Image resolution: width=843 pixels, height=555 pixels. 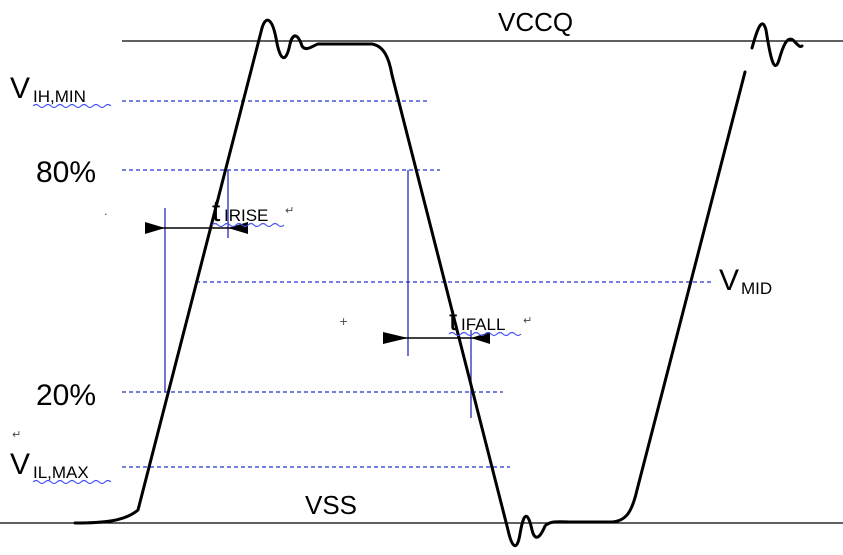 What do you see at coordinates (16, 434) in the screenshot?
I see `return-mark-vil: ↵` at bounding box center [16, 434].